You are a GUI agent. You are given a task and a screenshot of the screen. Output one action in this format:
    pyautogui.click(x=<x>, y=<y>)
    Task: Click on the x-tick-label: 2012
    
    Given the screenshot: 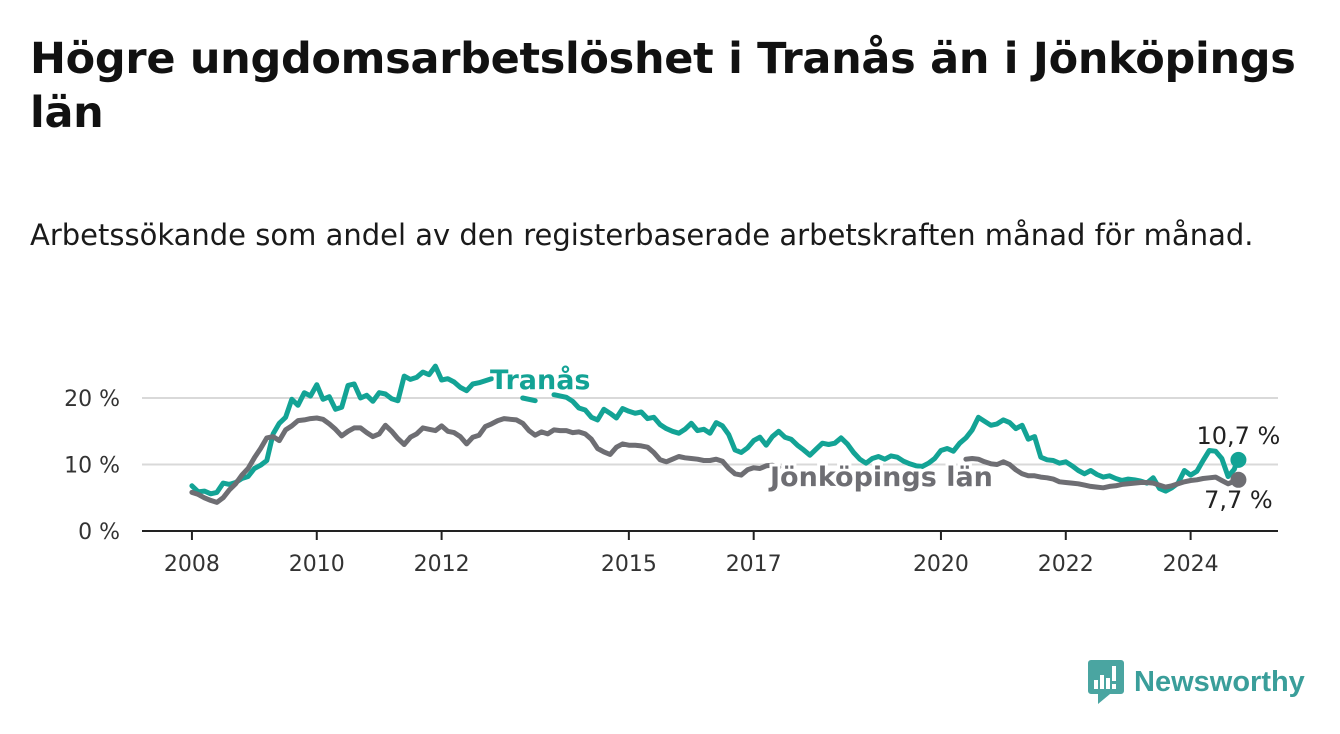 What is the action you would take?
    pyautogui.click(x=442, y=564)
    